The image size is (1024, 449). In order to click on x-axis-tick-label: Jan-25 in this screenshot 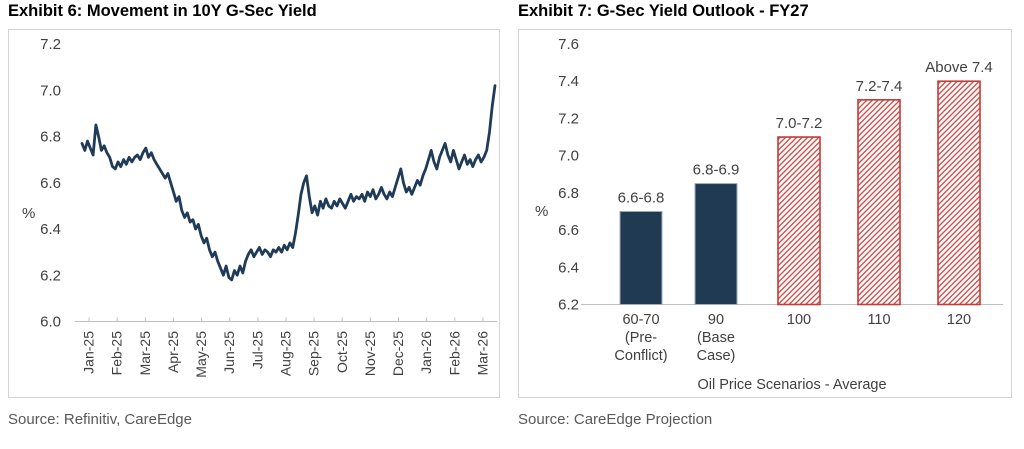, I will do `click(89, 352)`.